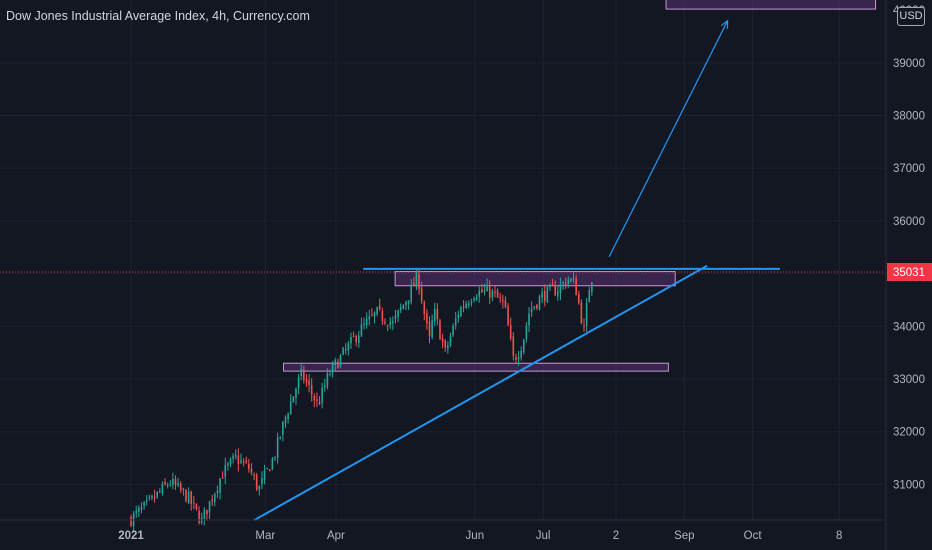  What do you see at coordinates (909, 169) in the screenshot?
I see `price-tick-label: 37000` at bounding box center [909, 169].